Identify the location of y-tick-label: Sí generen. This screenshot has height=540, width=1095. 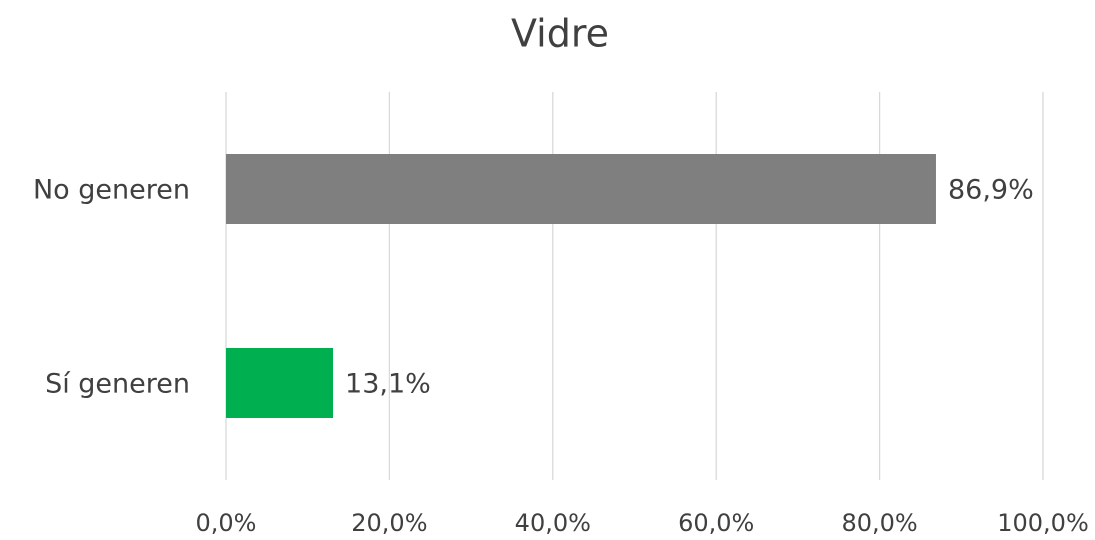
(117, 384).